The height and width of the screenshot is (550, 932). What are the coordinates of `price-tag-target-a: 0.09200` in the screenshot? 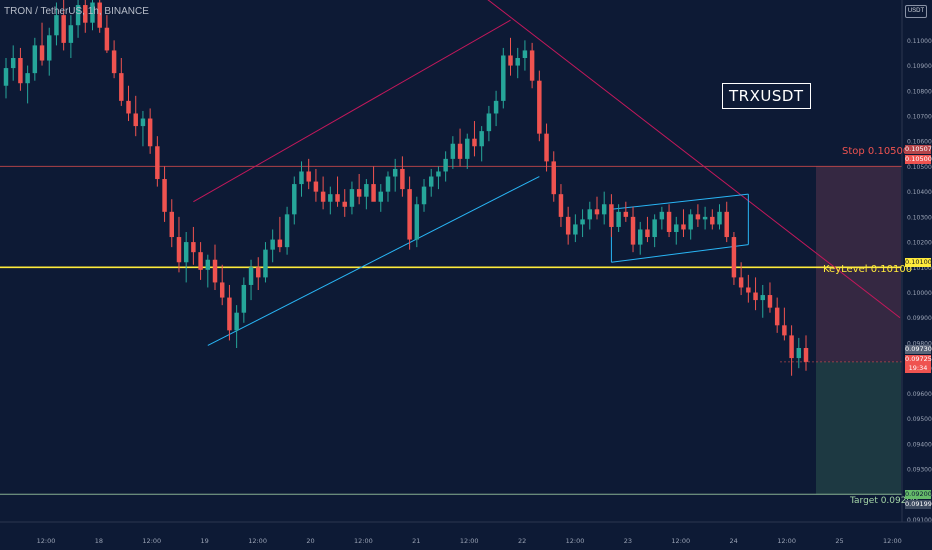 It's located at (918, 494).